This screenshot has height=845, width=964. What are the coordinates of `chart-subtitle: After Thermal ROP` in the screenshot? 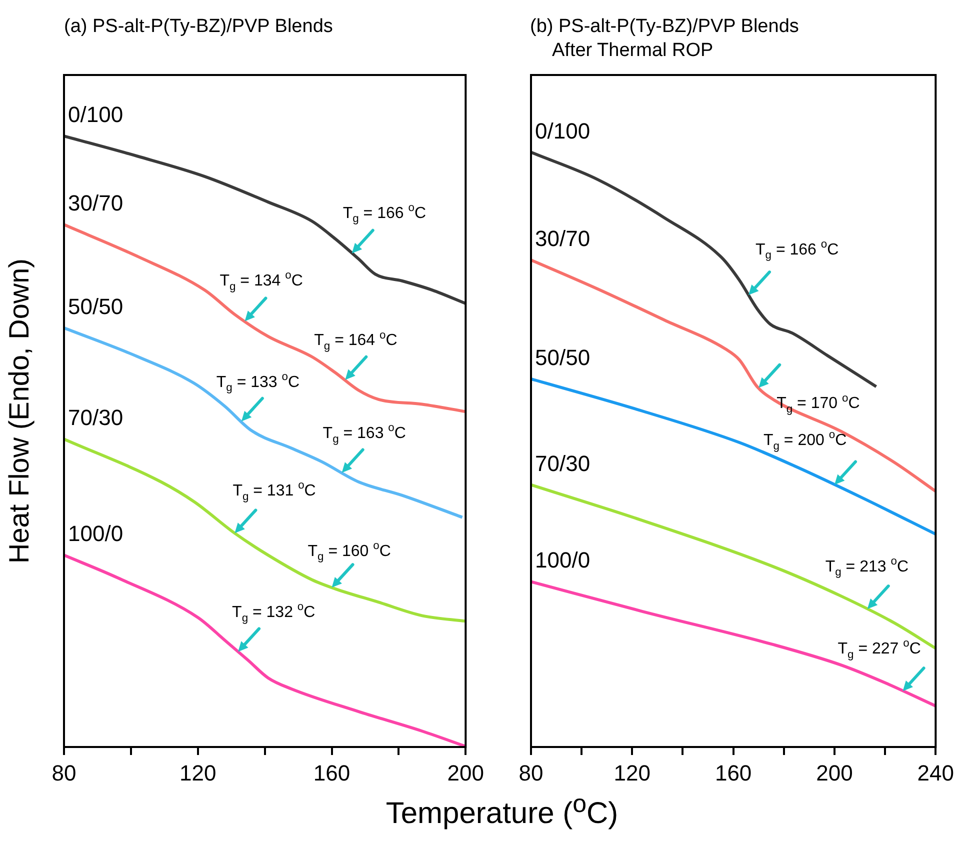 It's located at (633, 51).